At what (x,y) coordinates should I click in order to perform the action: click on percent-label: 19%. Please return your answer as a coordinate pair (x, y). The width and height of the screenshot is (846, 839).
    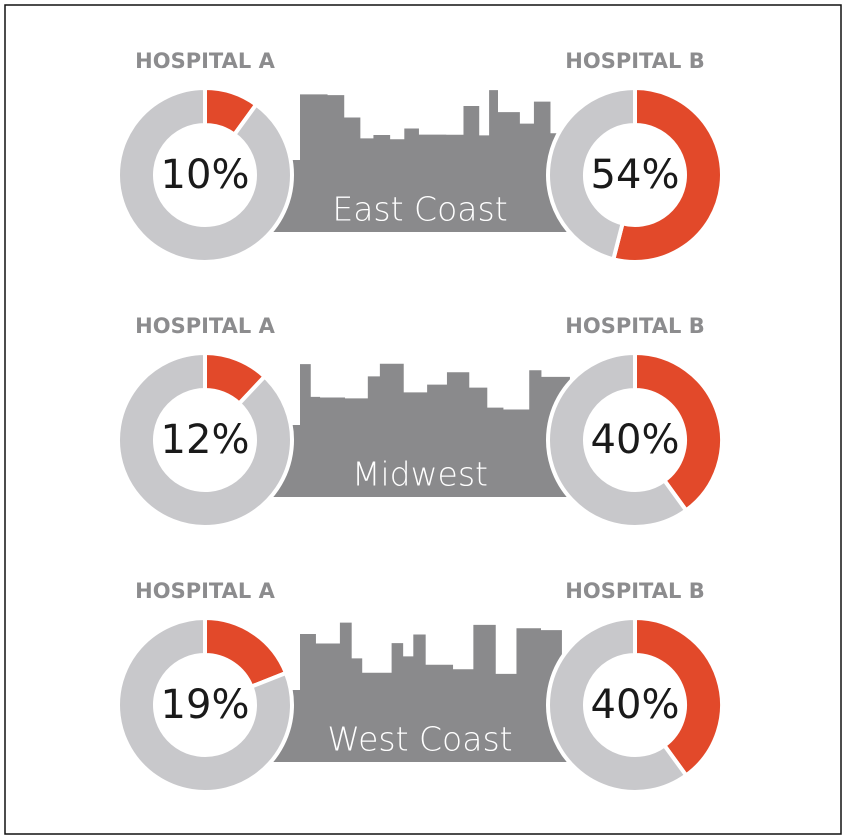
    Looking at the image, I should click on (205, 705).